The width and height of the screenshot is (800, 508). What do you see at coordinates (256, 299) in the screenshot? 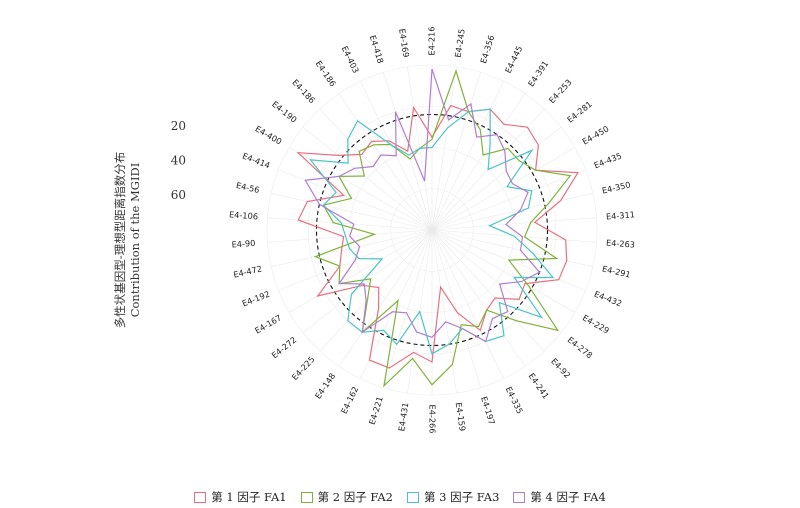
I see `category-label: E4-192` at bounding box center [256, 299].